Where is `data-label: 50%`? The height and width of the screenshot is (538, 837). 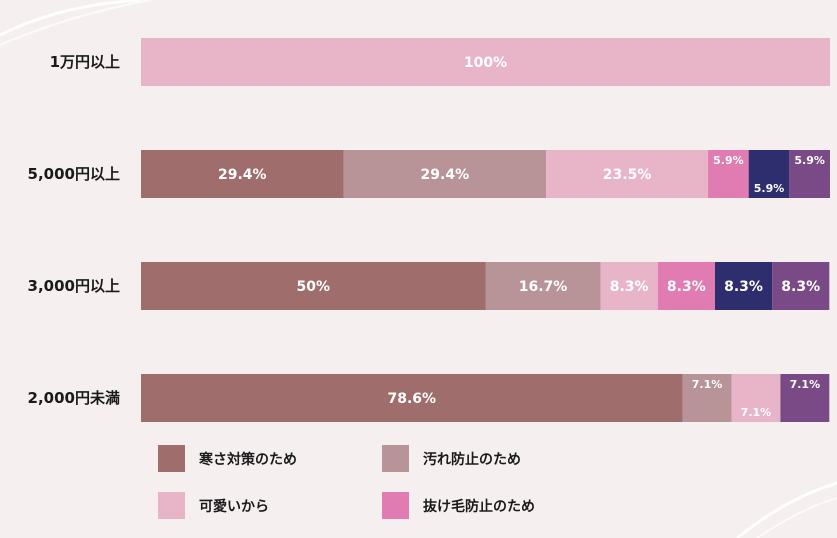 data-label: 50% is located at coordinates (313, 287).